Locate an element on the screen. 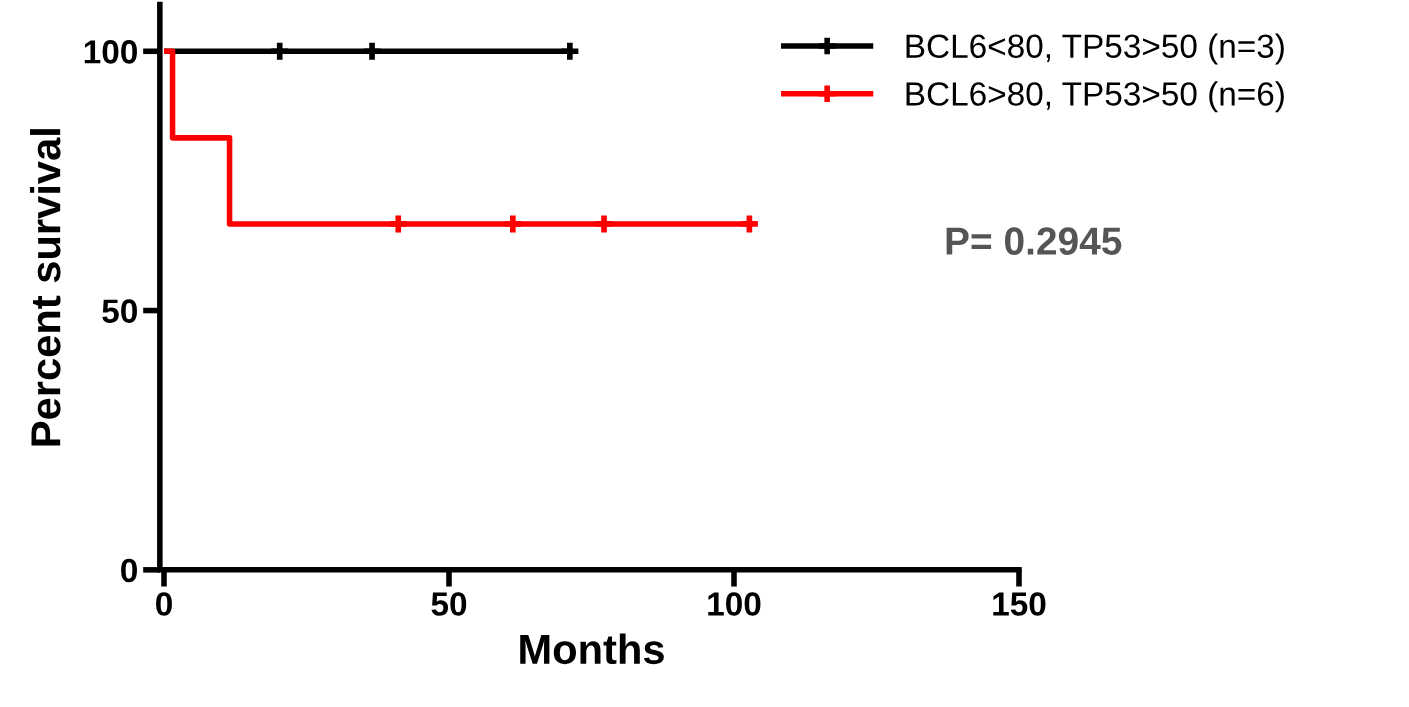 The width and height of the screenshot is (1409, 707). y-tick-label: 0 is located at coordinates (129, 570).